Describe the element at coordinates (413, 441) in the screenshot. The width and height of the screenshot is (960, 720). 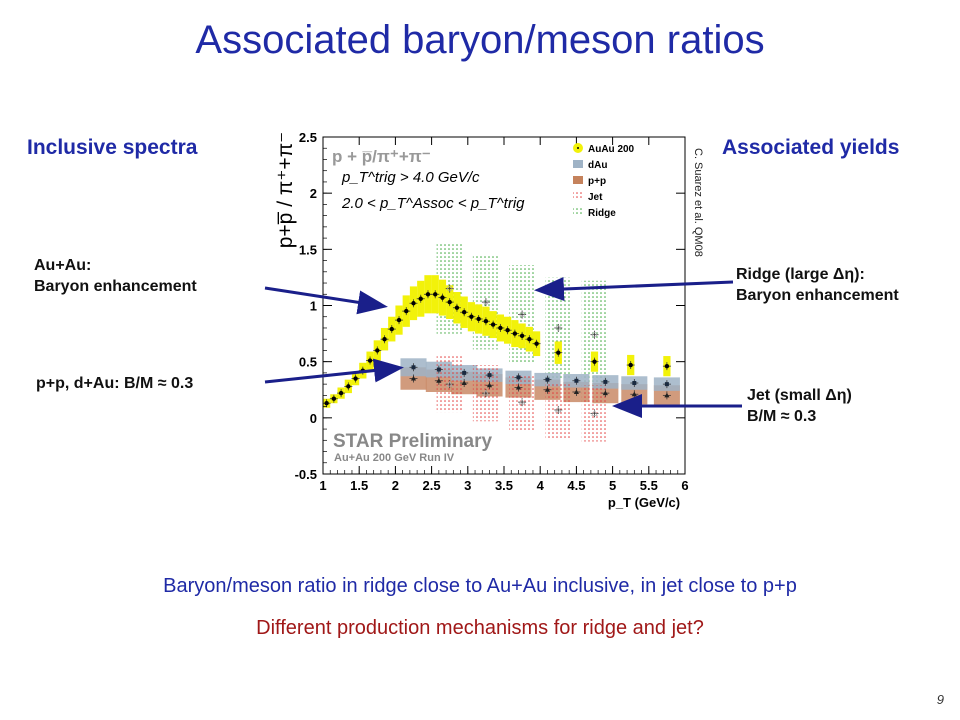
I see `star-preliminary: STAR Preliminary` at that location.